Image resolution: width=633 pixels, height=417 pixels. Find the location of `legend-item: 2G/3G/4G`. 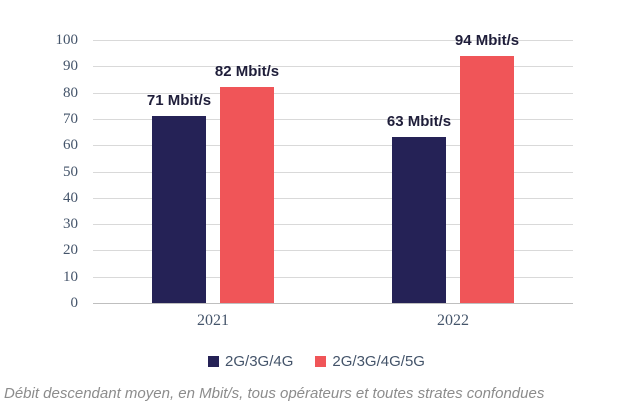

legend-item: 2G/3G/4G is located at coordinates (250, 361).